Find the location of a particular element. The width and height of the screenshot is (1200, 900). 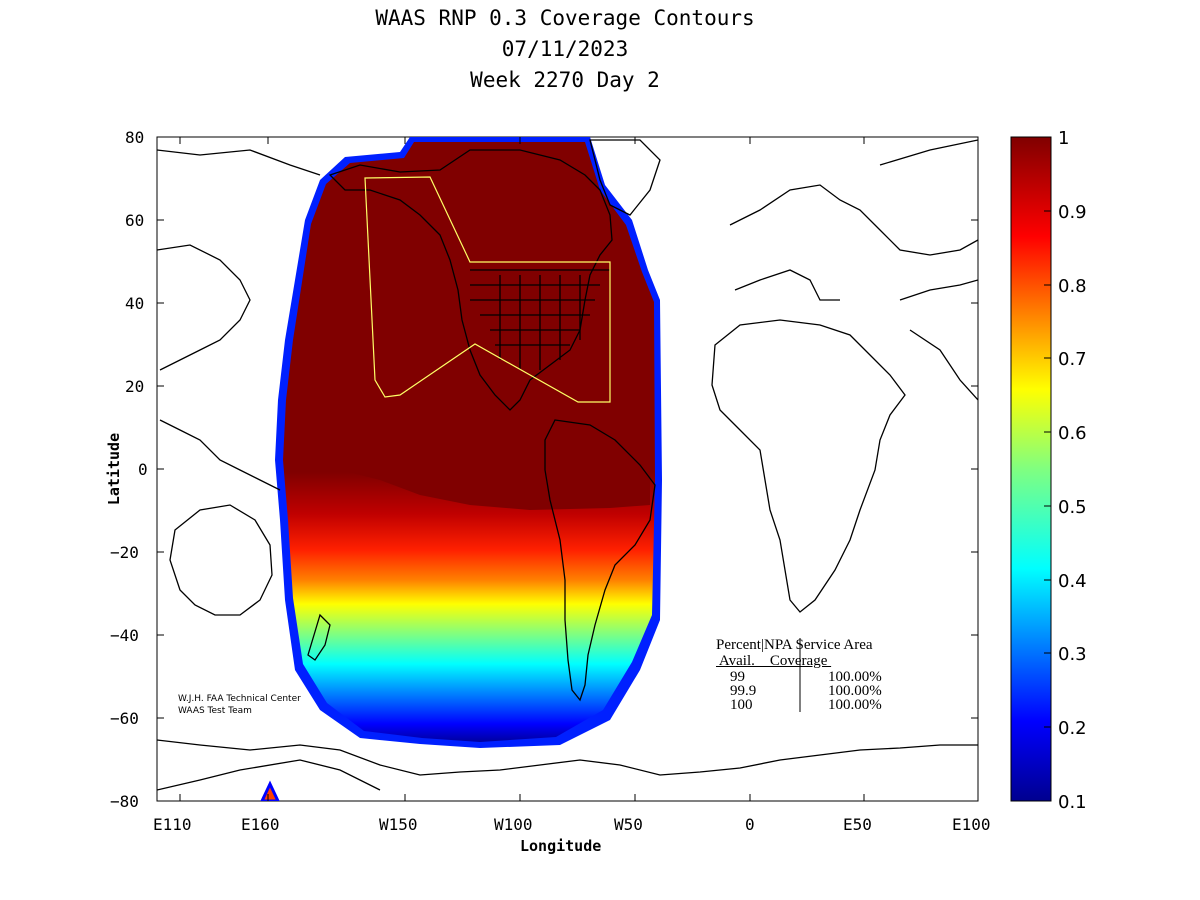

y-tick-label: 40 is located at coordinates (135, 303).